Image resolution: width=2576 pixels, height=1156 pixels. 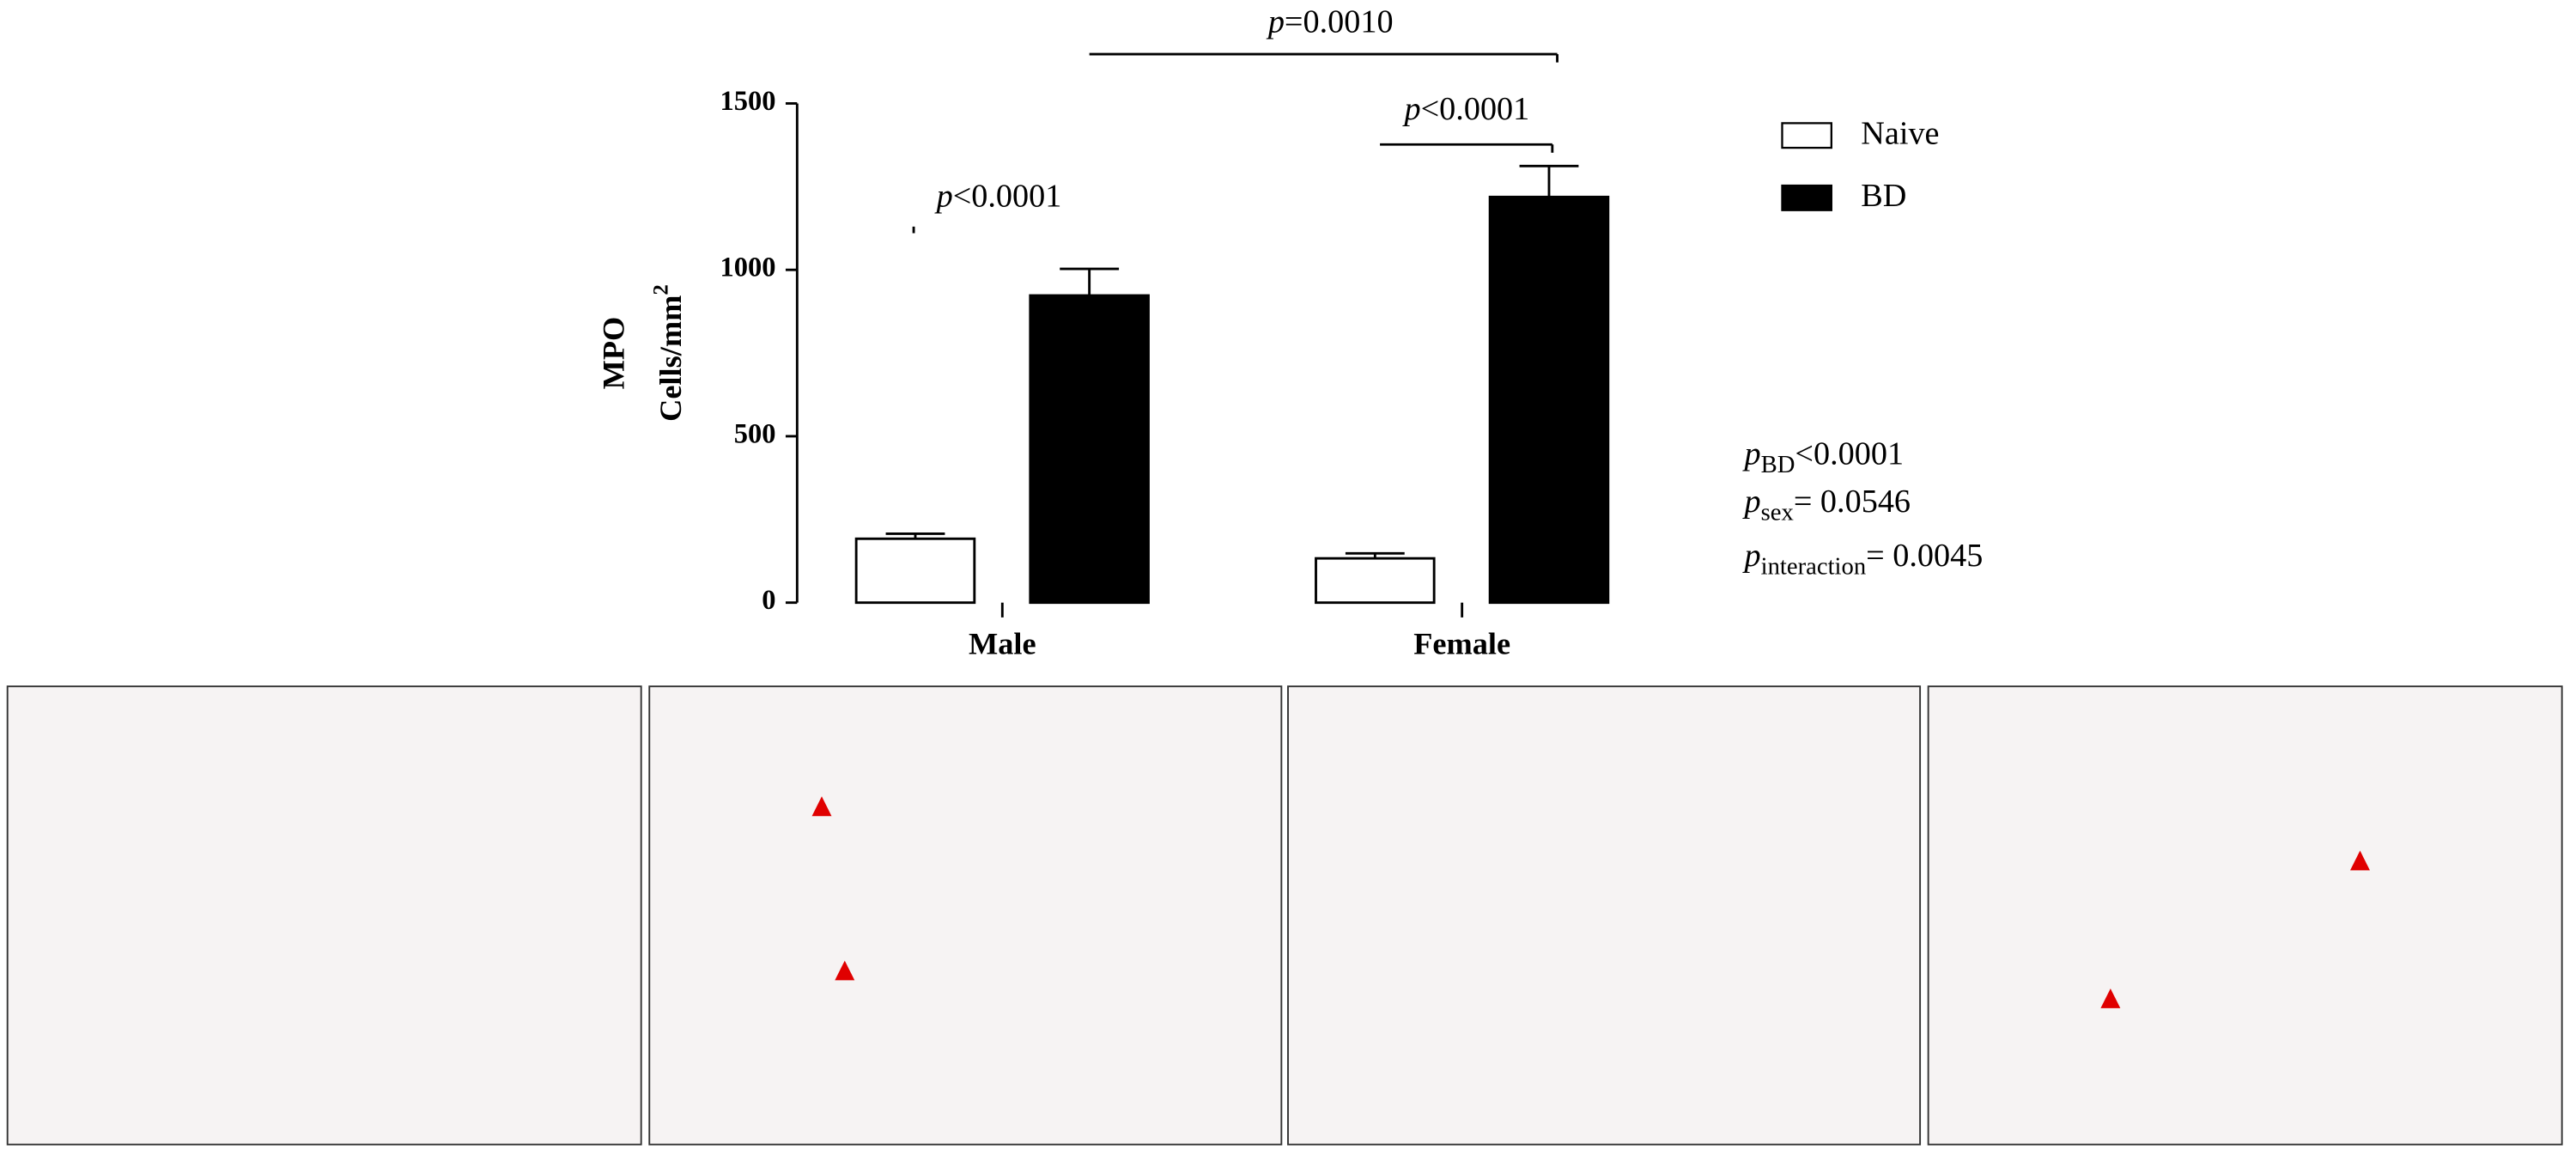 I want to click on x-tick-label: Female, so click(x=1462, y=644).